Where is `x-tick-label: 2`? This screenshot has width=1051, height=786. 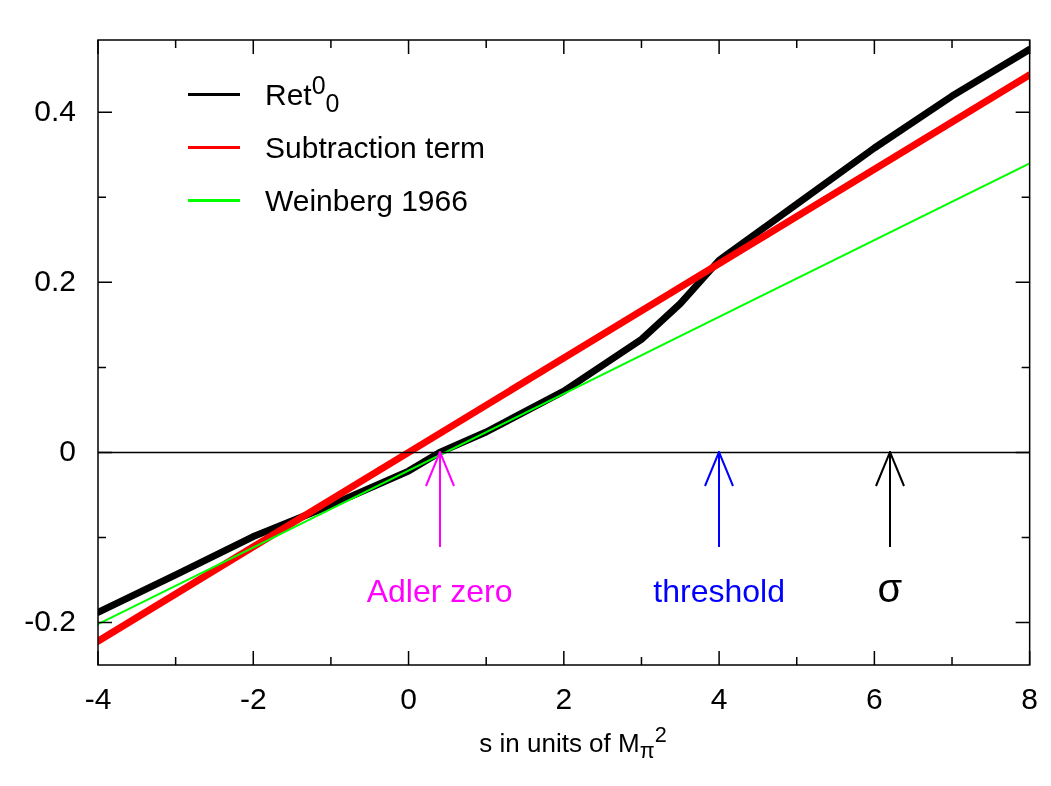 x-tick-label: 2 is located at coordinates (564, 699).